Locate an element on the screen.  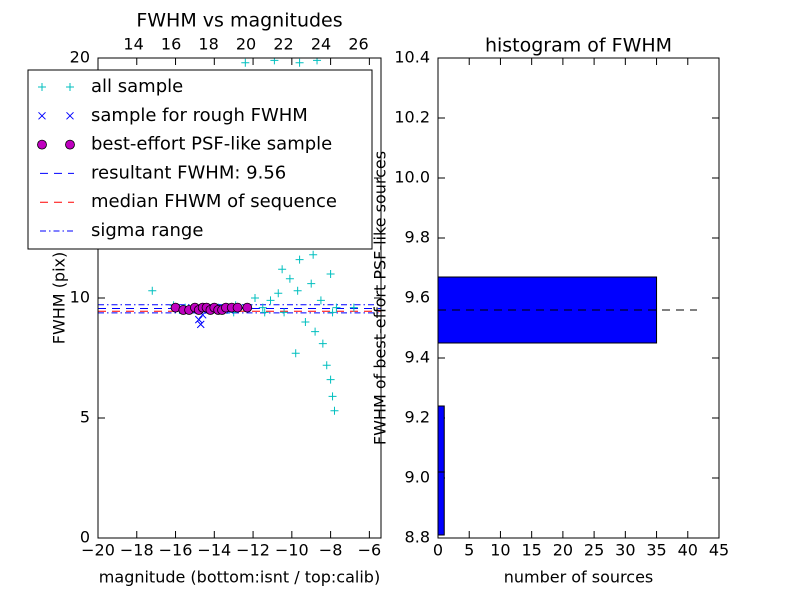
legend-label: all sample is located at coordinates (137, 86).